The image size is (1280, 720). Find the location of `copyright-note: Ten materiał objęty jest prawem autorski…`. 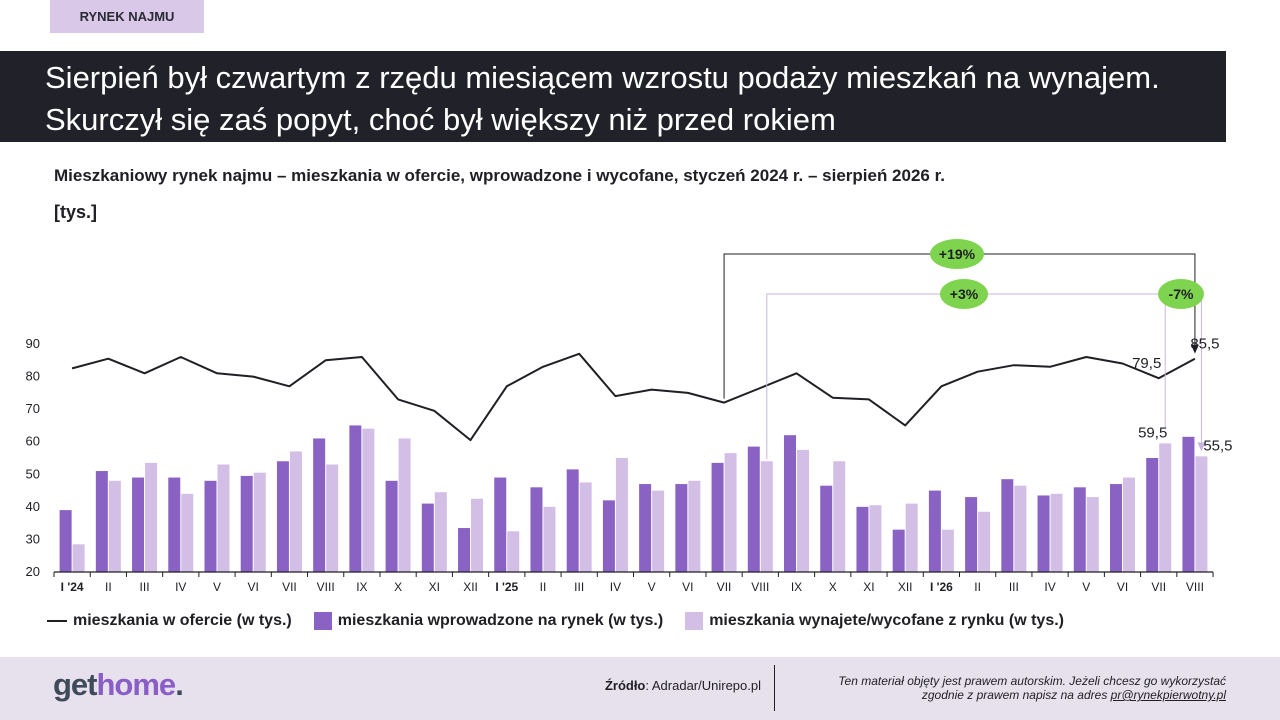

copyright-note: Ten materiał objęty jest prawem autorski… is located at coordinates (1032, 688).